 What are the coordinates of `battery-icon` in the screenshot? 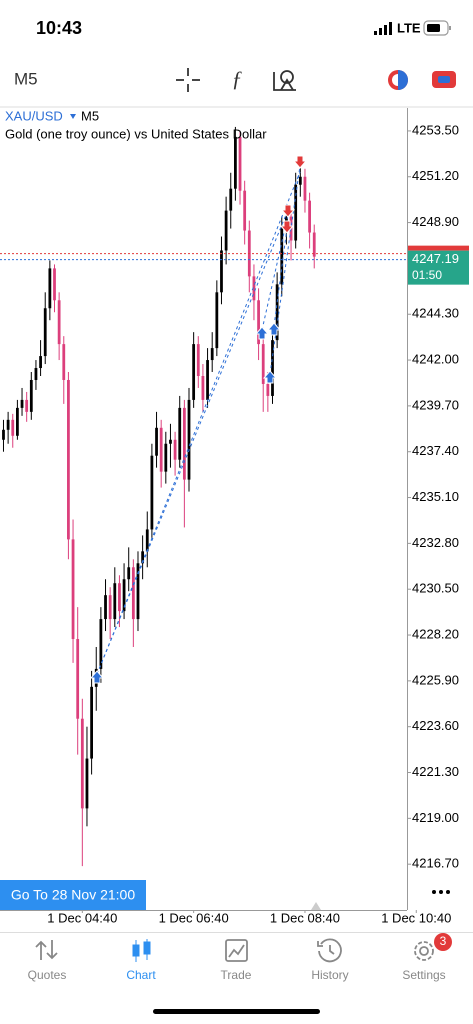 It's located at (437, 28).